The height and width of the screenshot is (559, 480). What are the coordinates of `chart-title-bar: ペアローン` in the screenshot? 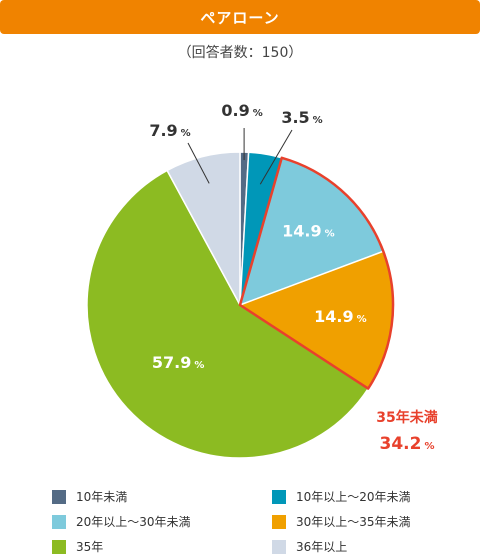 It's located at (240, 17).